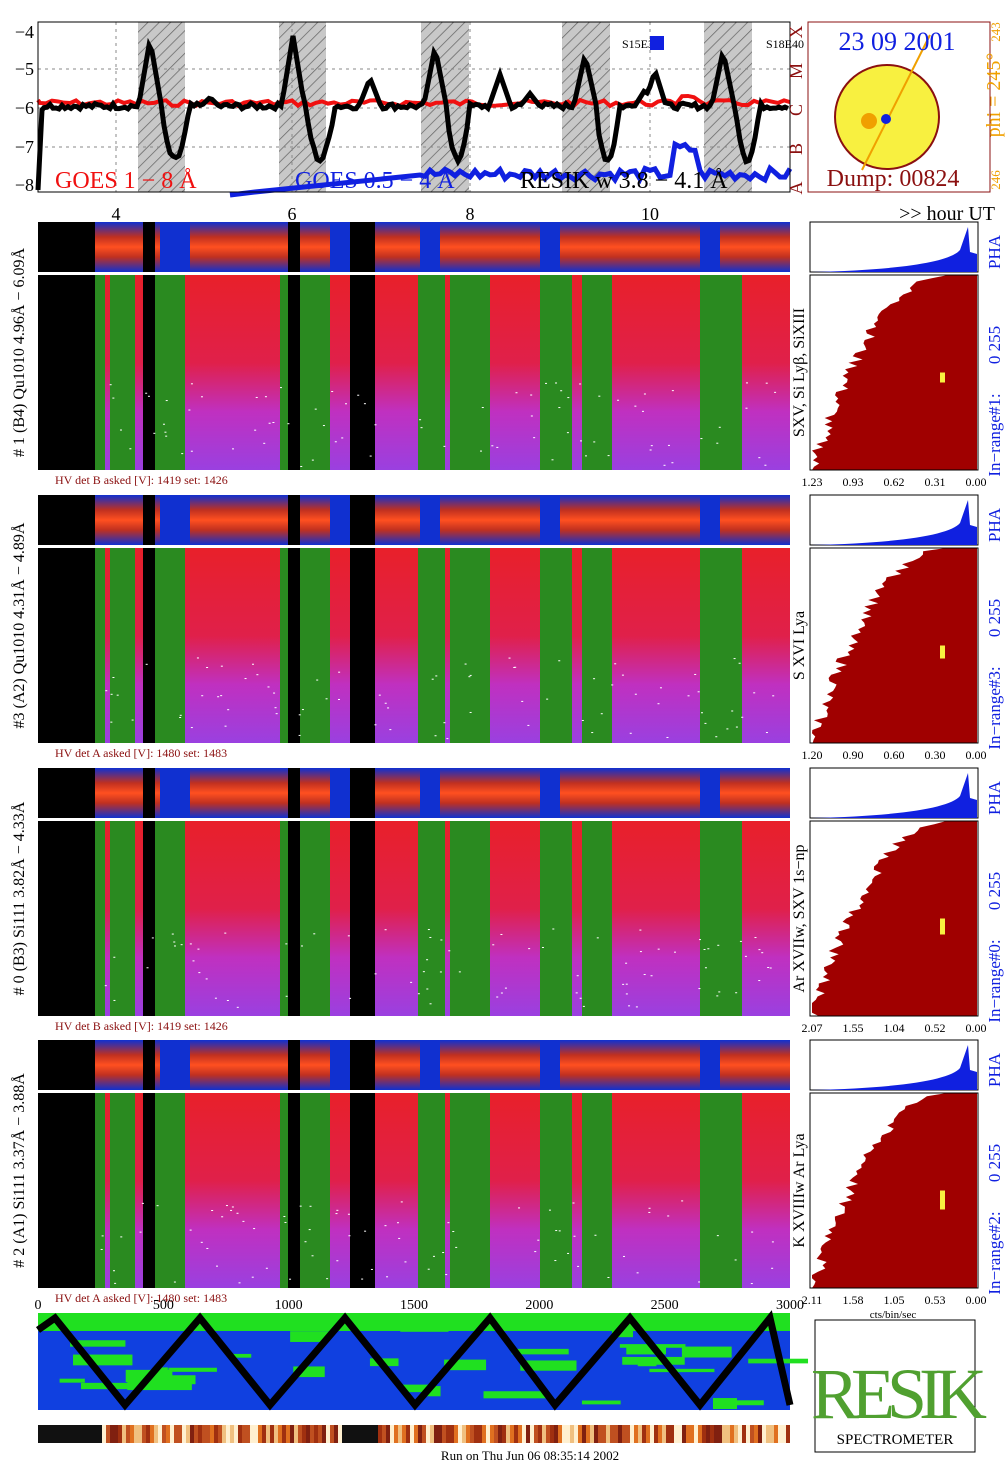  What do you see at coordinates (511, 169) in the screenshot?
I see `goes-short` at bounding box center [511, 169].